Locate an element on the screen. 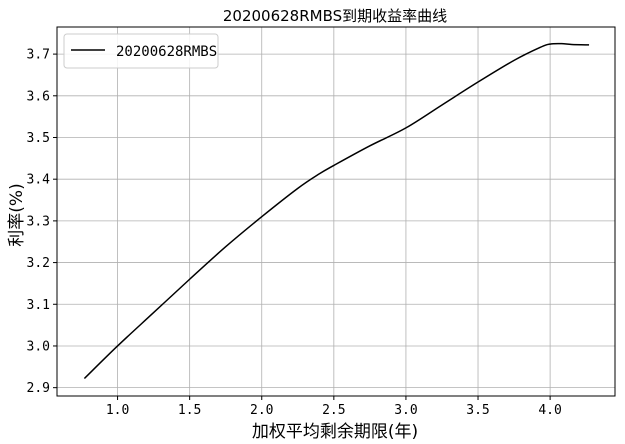 The width and height of the screenshot is (625, 444). x-axis-ticks: 1.0 1.5 2.0 2.5 3.0 3.5 4.0 is located at coordinates (334, 407).